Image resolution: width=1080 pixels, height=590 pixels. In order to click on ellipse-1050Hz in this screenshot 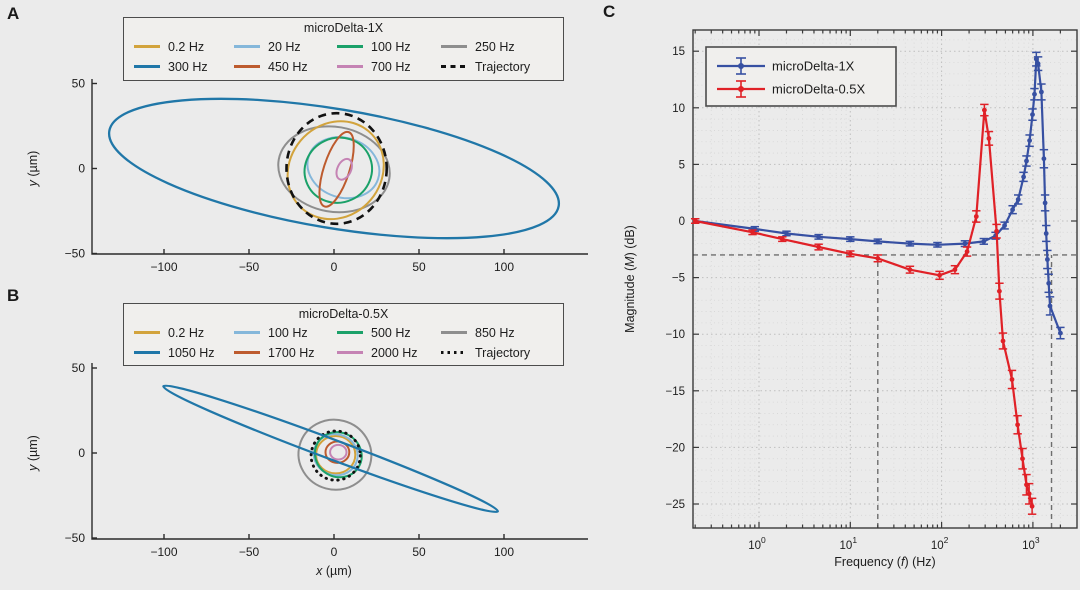, I will do `click(330, 449)`.